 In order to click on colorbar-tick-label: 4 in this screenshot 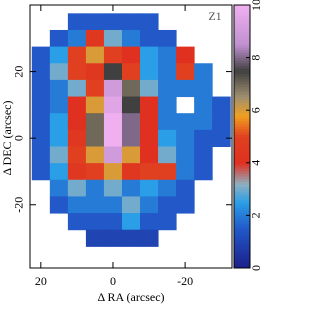, I will do `click(256, 163)`.